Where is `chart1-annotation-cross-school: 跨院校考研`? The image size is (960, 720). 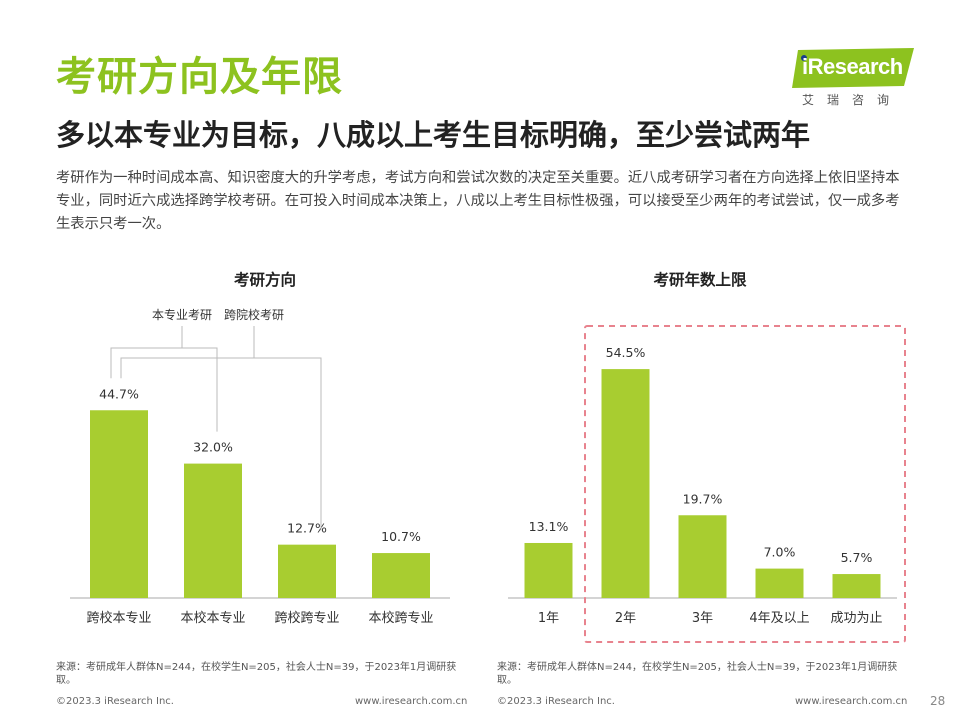 chart1-annotation-cross-school: 跨院校考研 is located at coordinates (254, 314).